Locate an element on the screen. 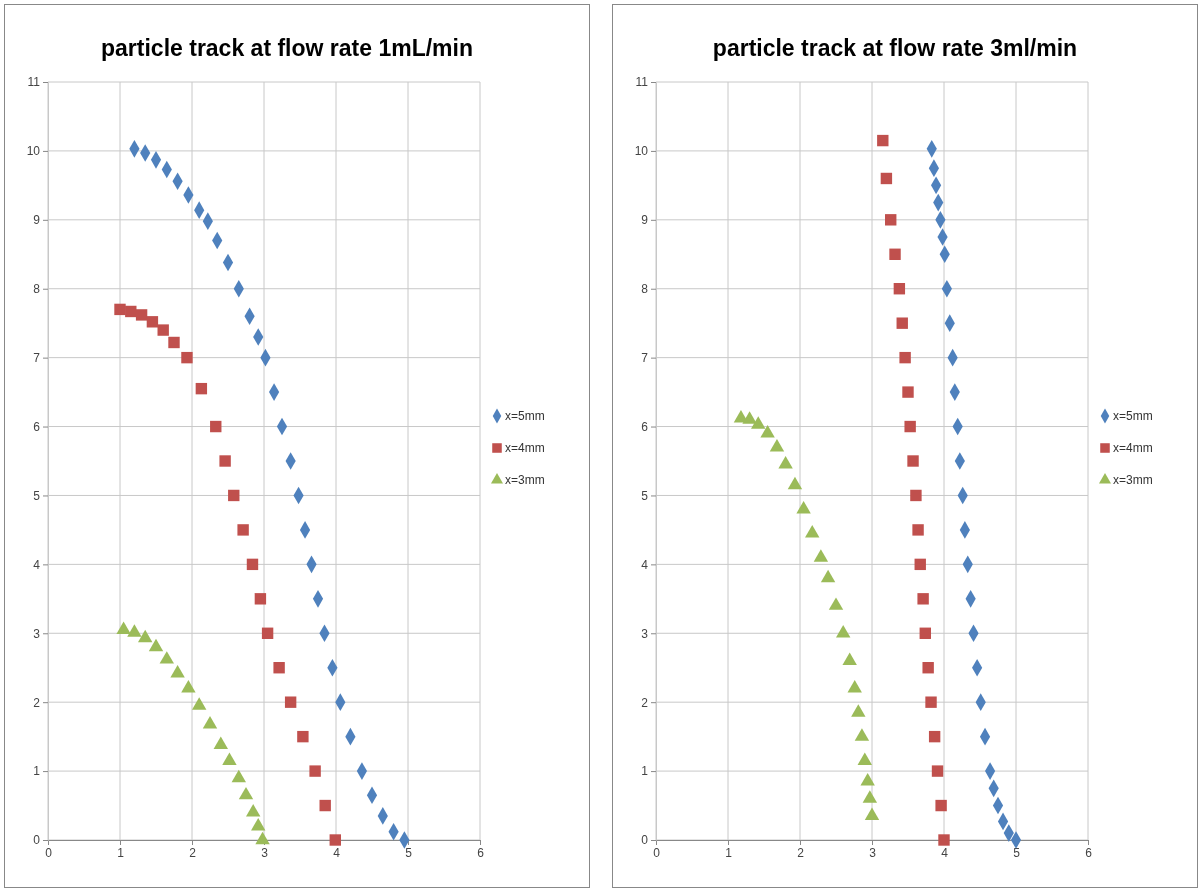  chart-title: particle track at flow rate 1mL/min is located at coordinates (287, 48).